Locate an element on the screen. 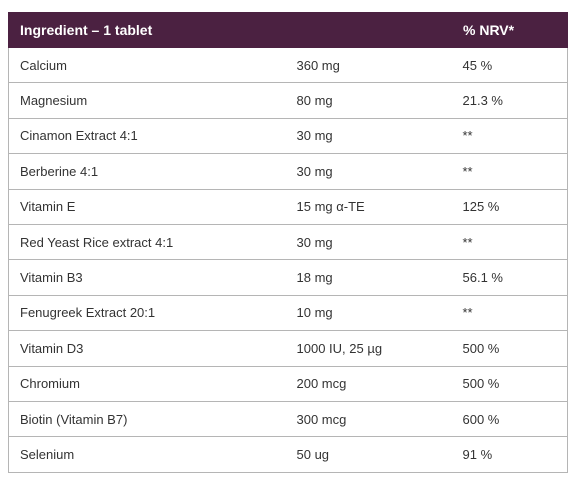  table-row: Cinamon Extract 4:1 30 mg ** is located at coordinates (288, 136).